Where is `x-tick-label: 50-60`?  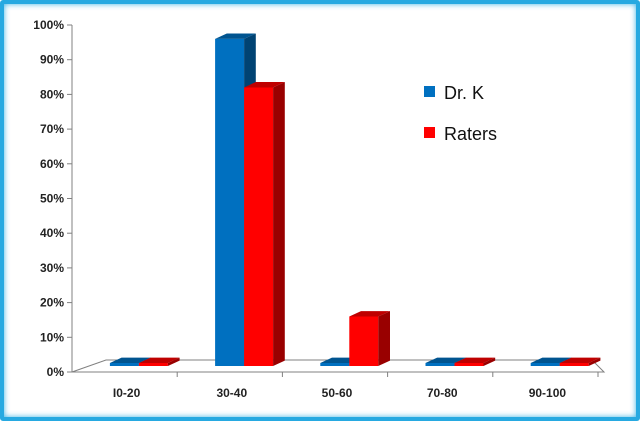 x-tick-label: 50-60 is located at coordinates (337, 393).